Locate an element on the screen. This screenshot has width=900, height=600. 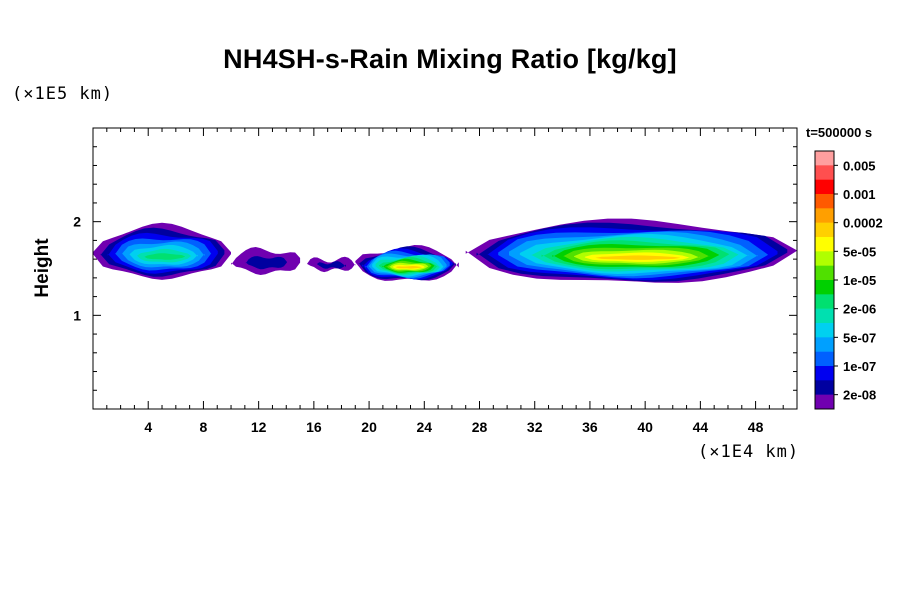
colorbar-label: 0.0002 is located at coordinates (863, 223).